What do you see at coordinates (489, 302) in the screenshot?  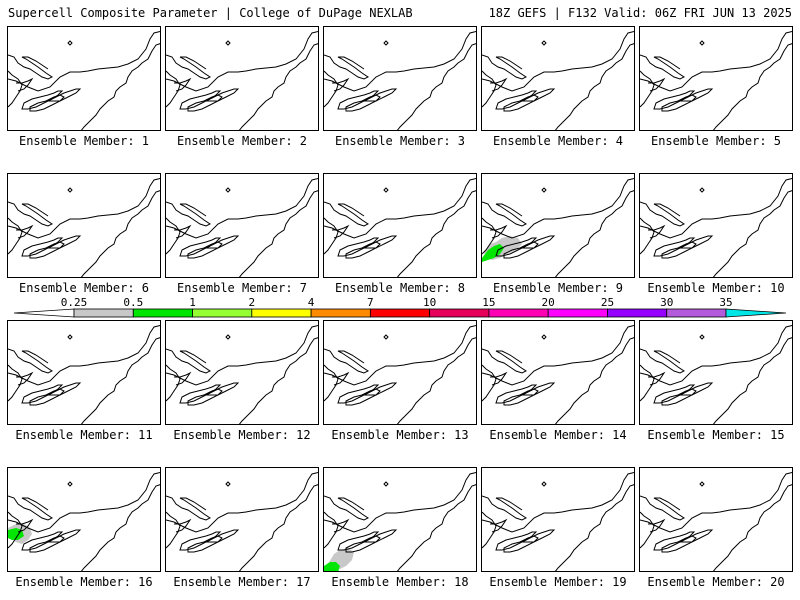 I see `colorbar-tick-label: 15` at bounding box center [489, 302].